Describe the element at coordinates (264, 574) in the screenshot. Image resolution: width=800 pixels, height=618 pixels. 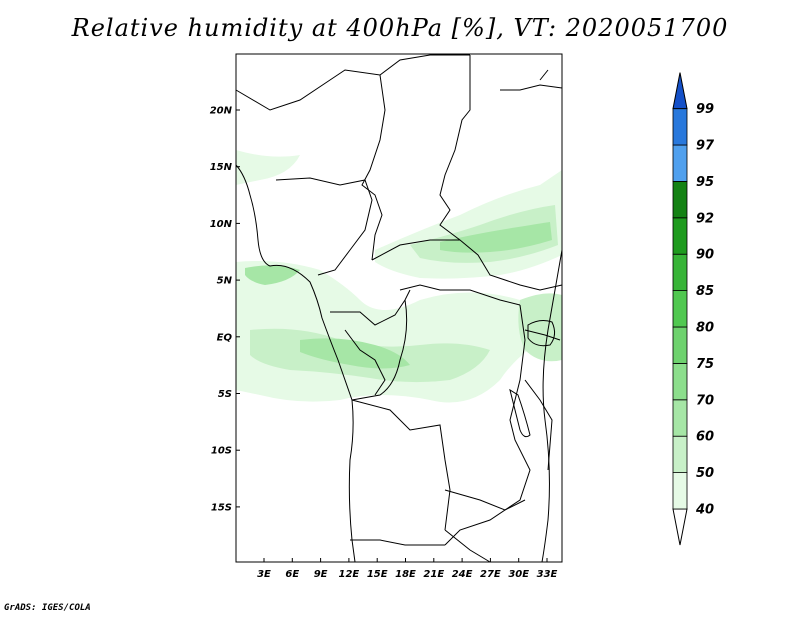
I see `lon-tick-label: 3E` at that location.